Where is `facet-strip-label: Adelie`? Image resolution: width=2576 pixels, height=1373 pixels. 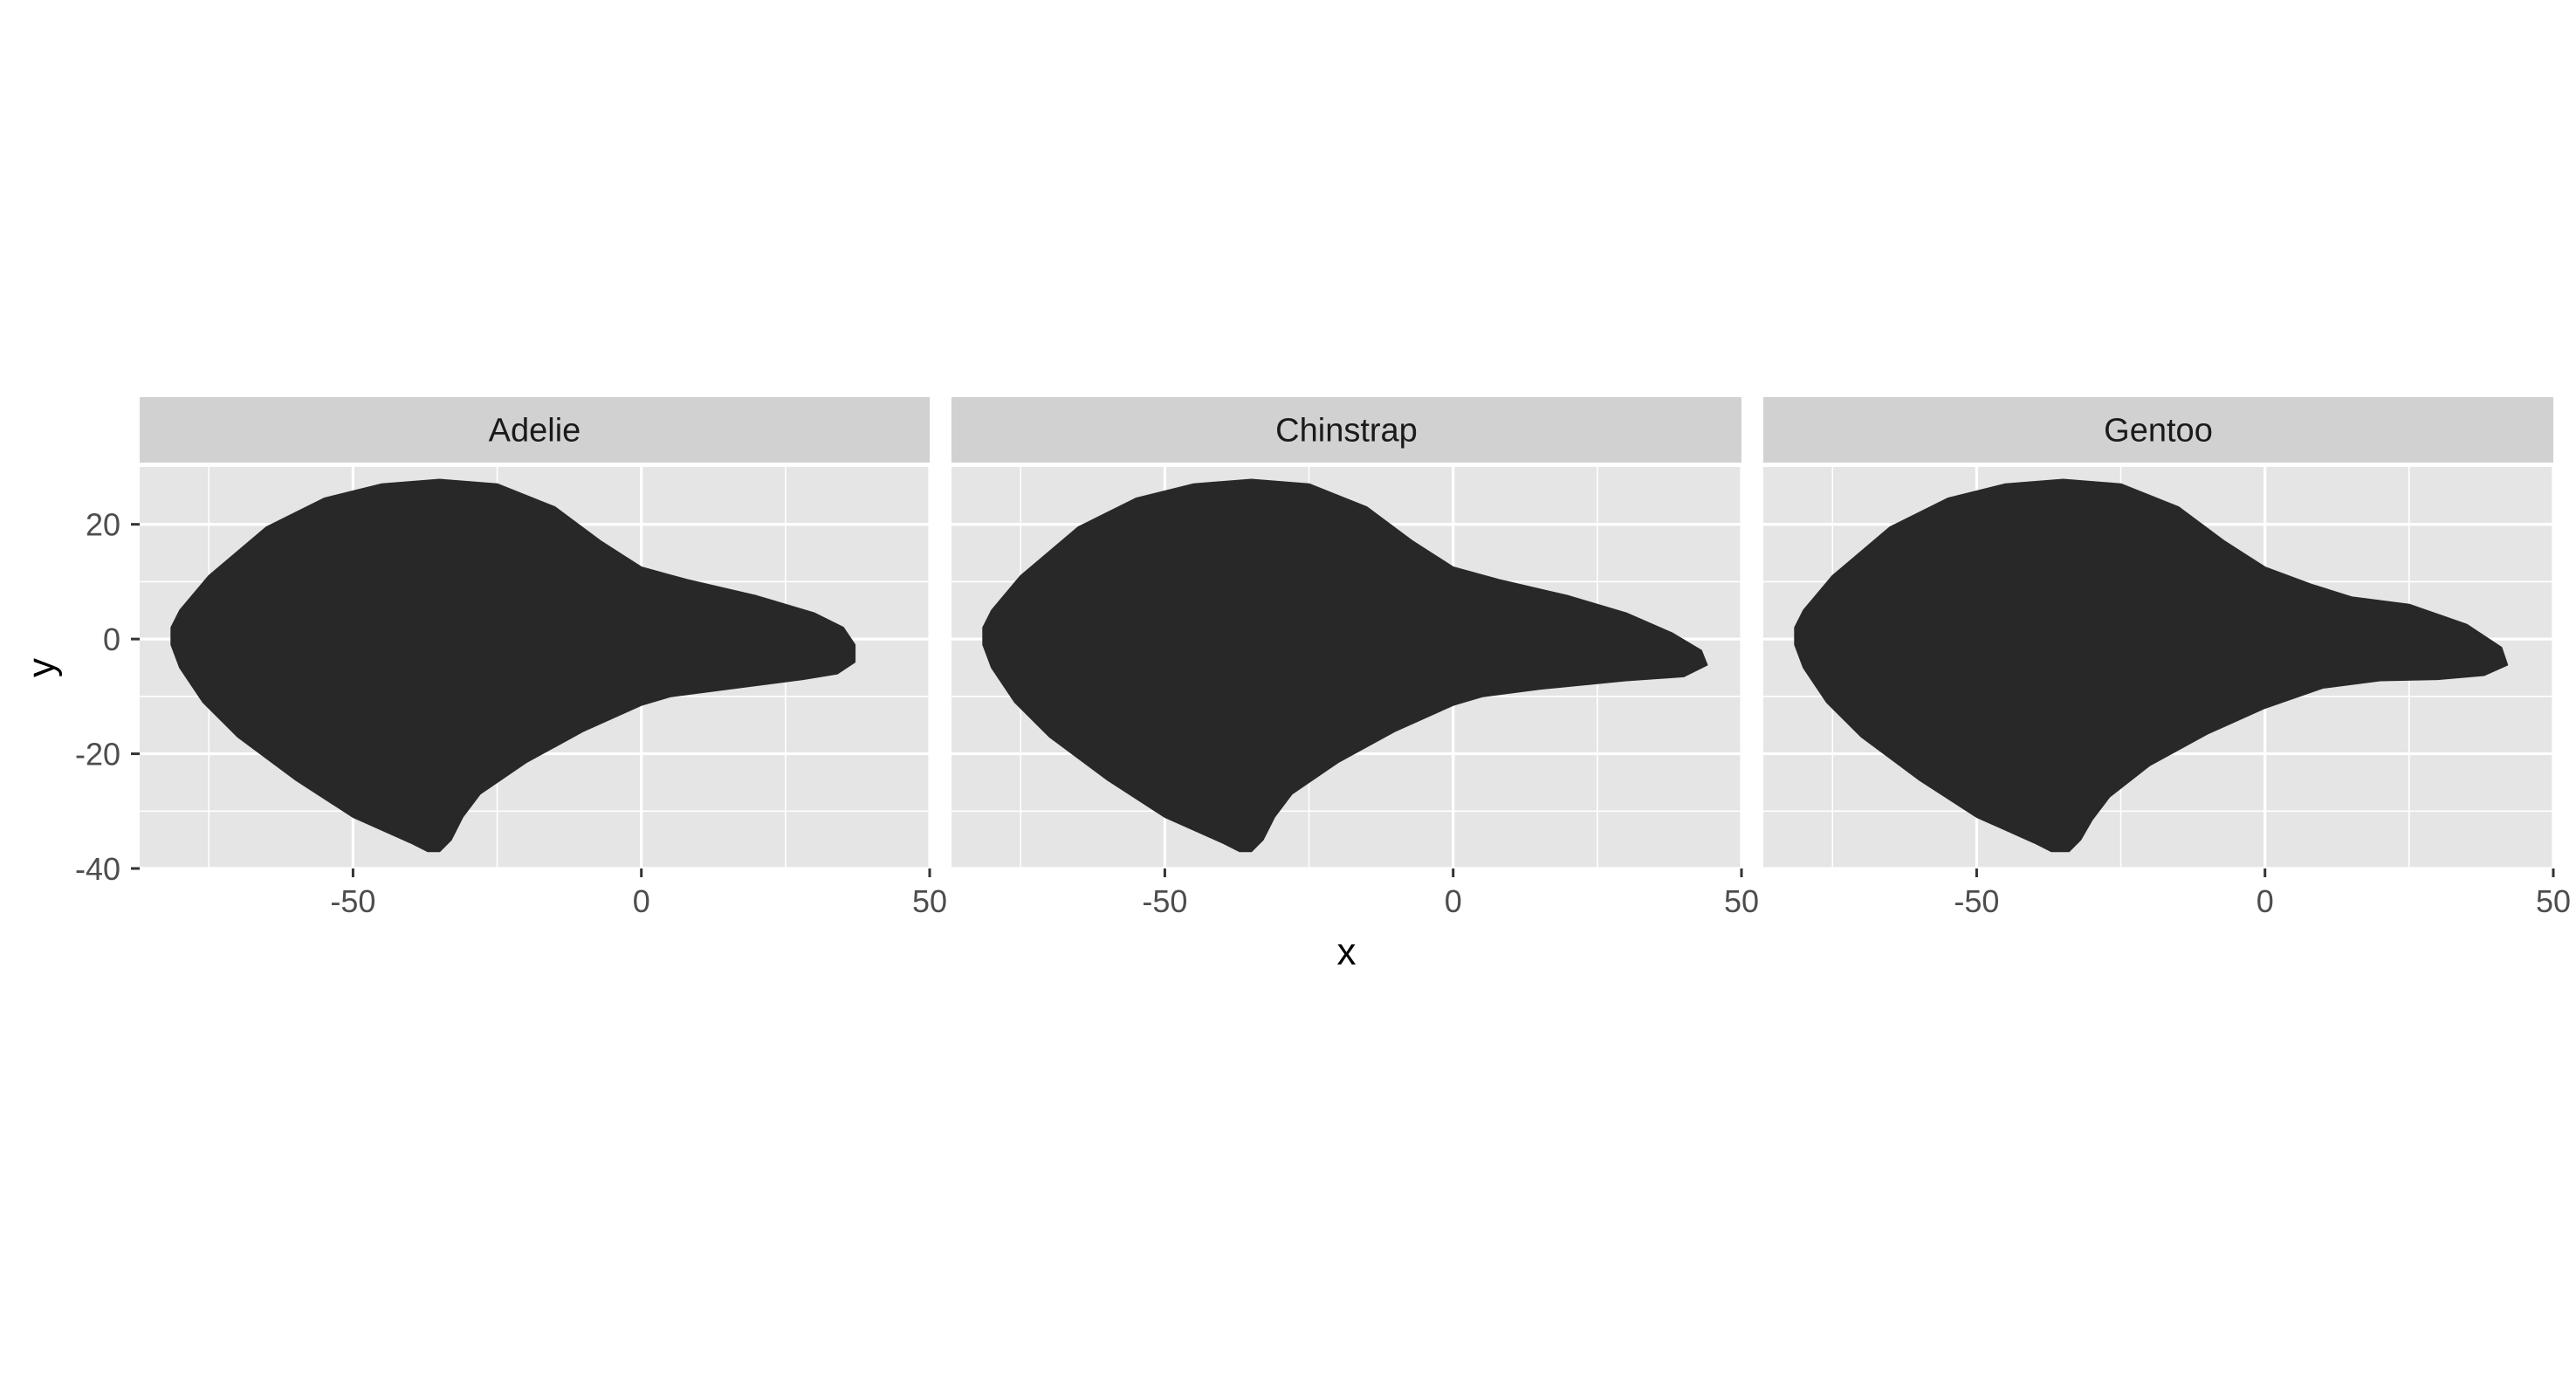 facet-strip-label: Adelie is located at coordinates (535, 431).